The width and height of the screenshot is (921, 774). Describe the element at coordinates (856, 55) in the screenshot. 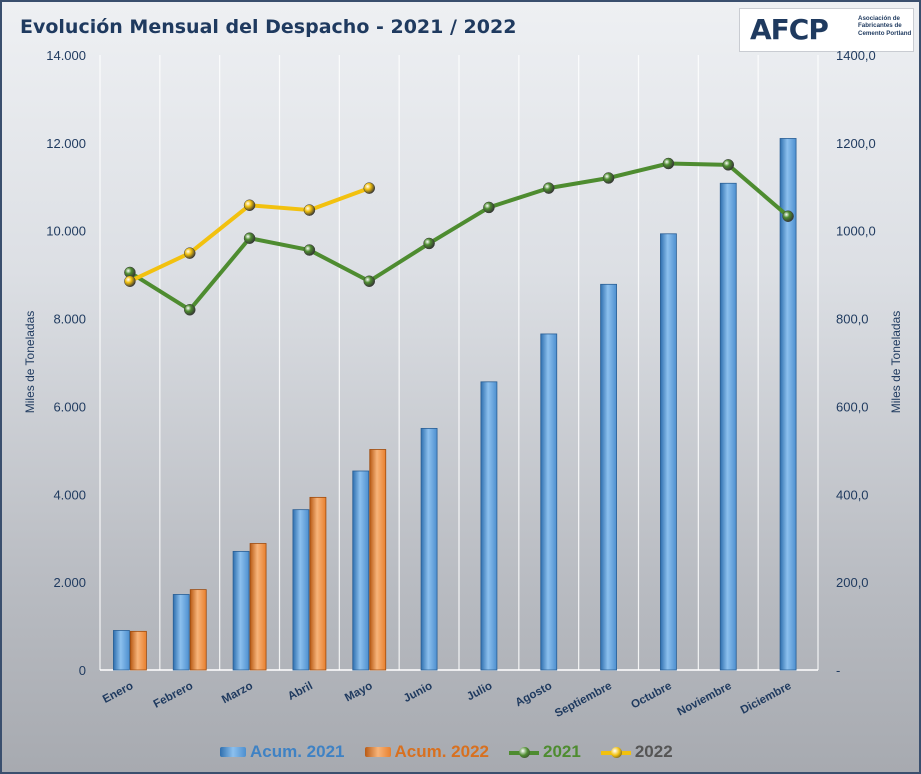

I see `y2-tick-label: 1400,0` at that location.